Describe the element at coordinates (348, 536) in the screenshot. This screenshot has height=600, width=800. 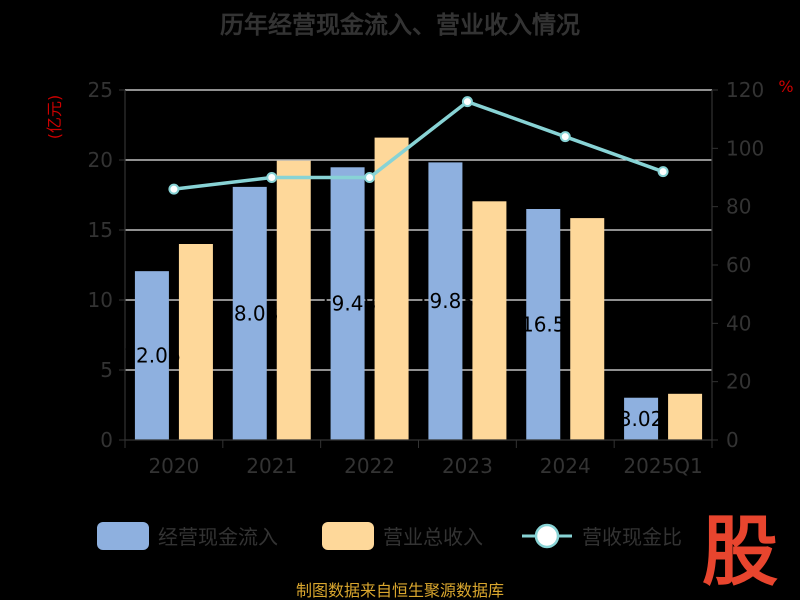
I see `legend-swatch-revenue` at that location.